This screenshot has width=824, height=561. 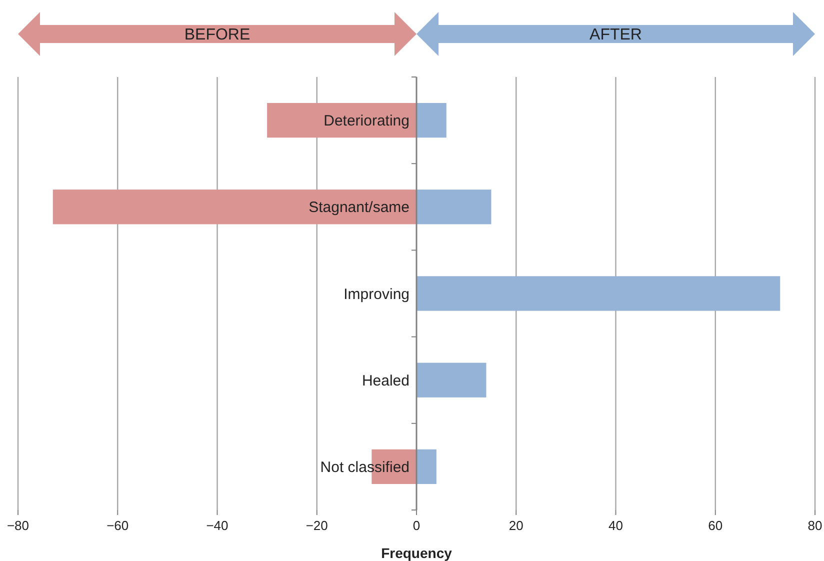 I want to click on y-tick-label: Stagnant/same, so click(x=359, y=207).